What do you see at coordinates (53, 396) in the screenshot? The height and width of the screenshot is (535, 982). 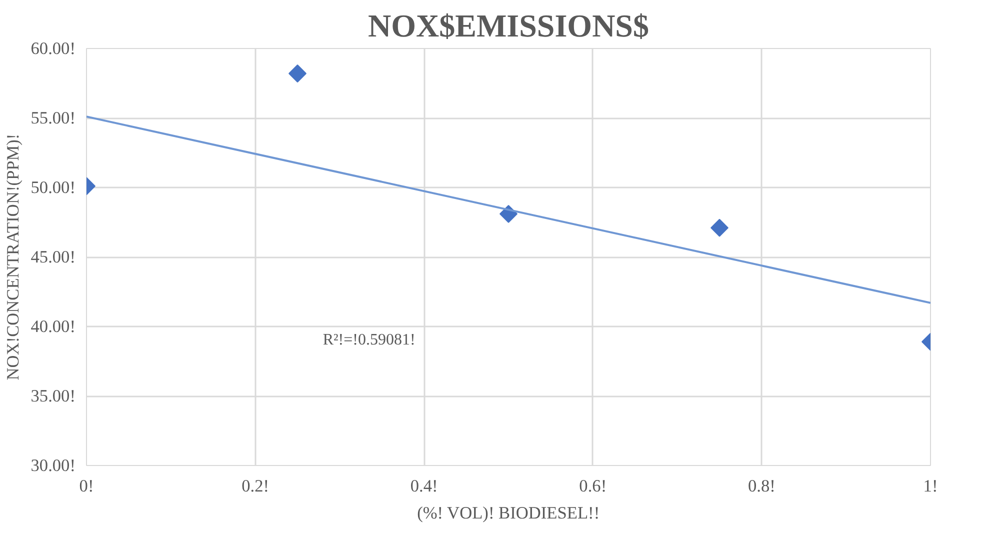 I see `y-tick-label: 35.00!` at bounding box center [53, 396].